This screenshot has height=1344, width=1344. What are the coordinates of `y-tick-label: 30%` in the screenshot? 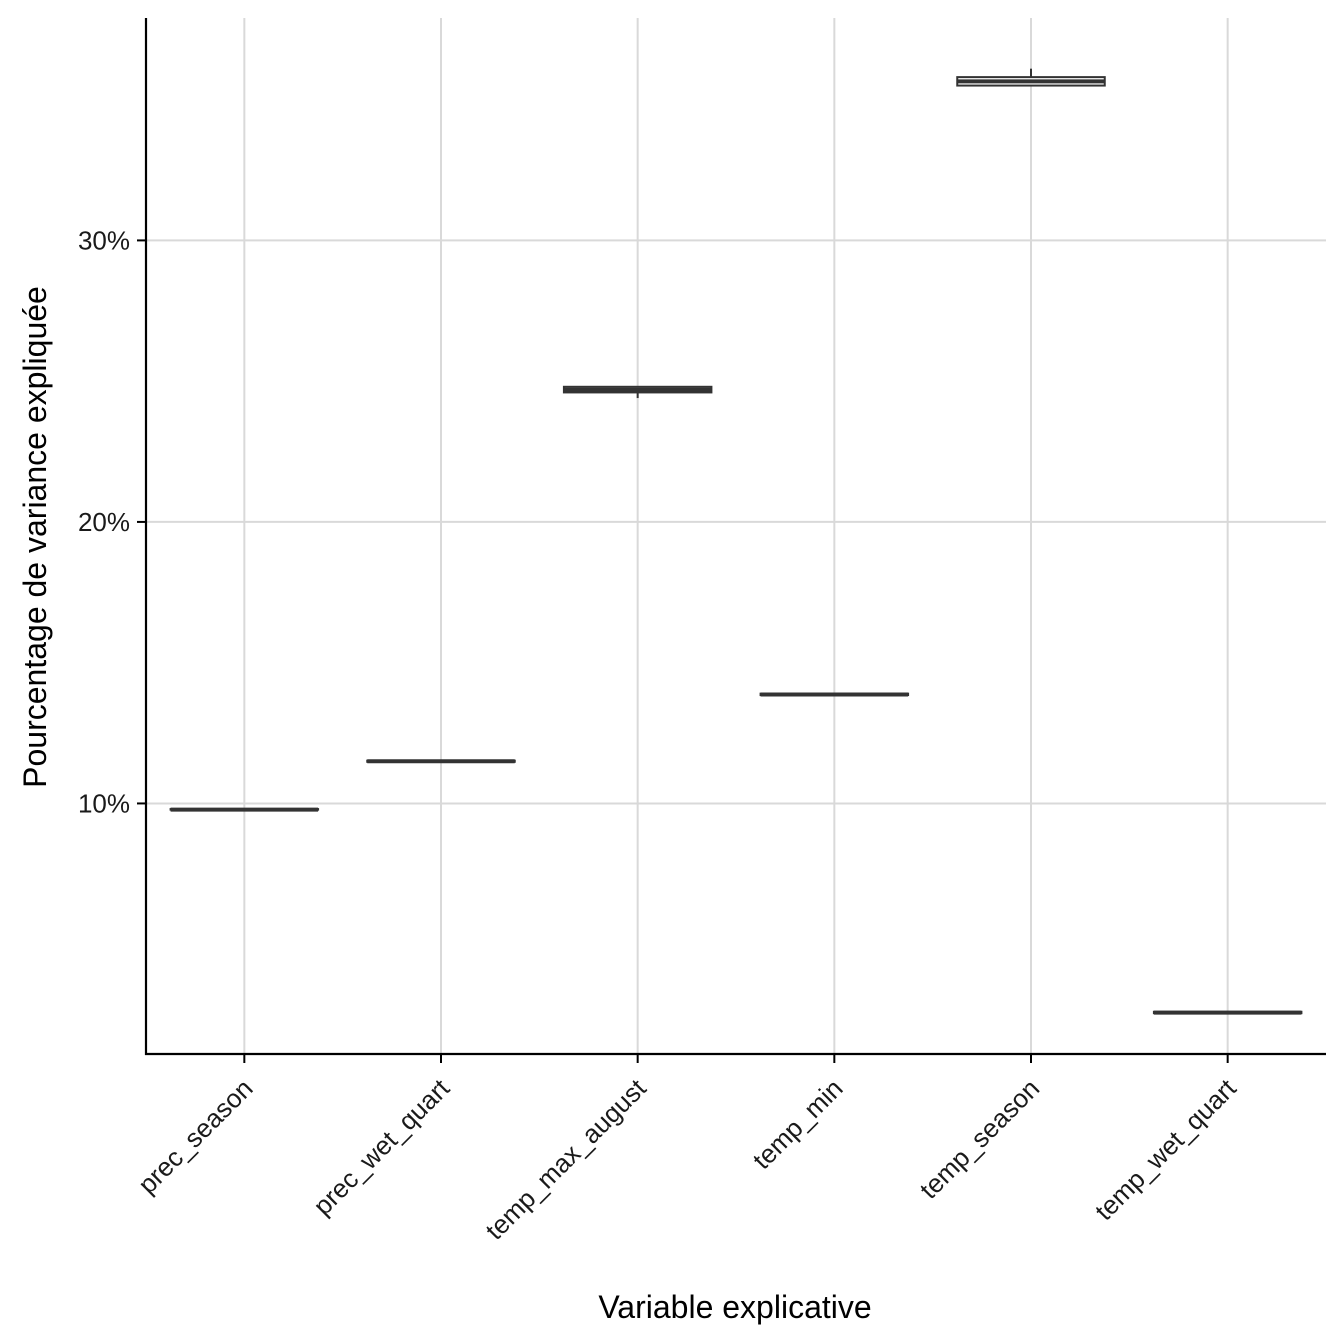 It's located at (104, 240).